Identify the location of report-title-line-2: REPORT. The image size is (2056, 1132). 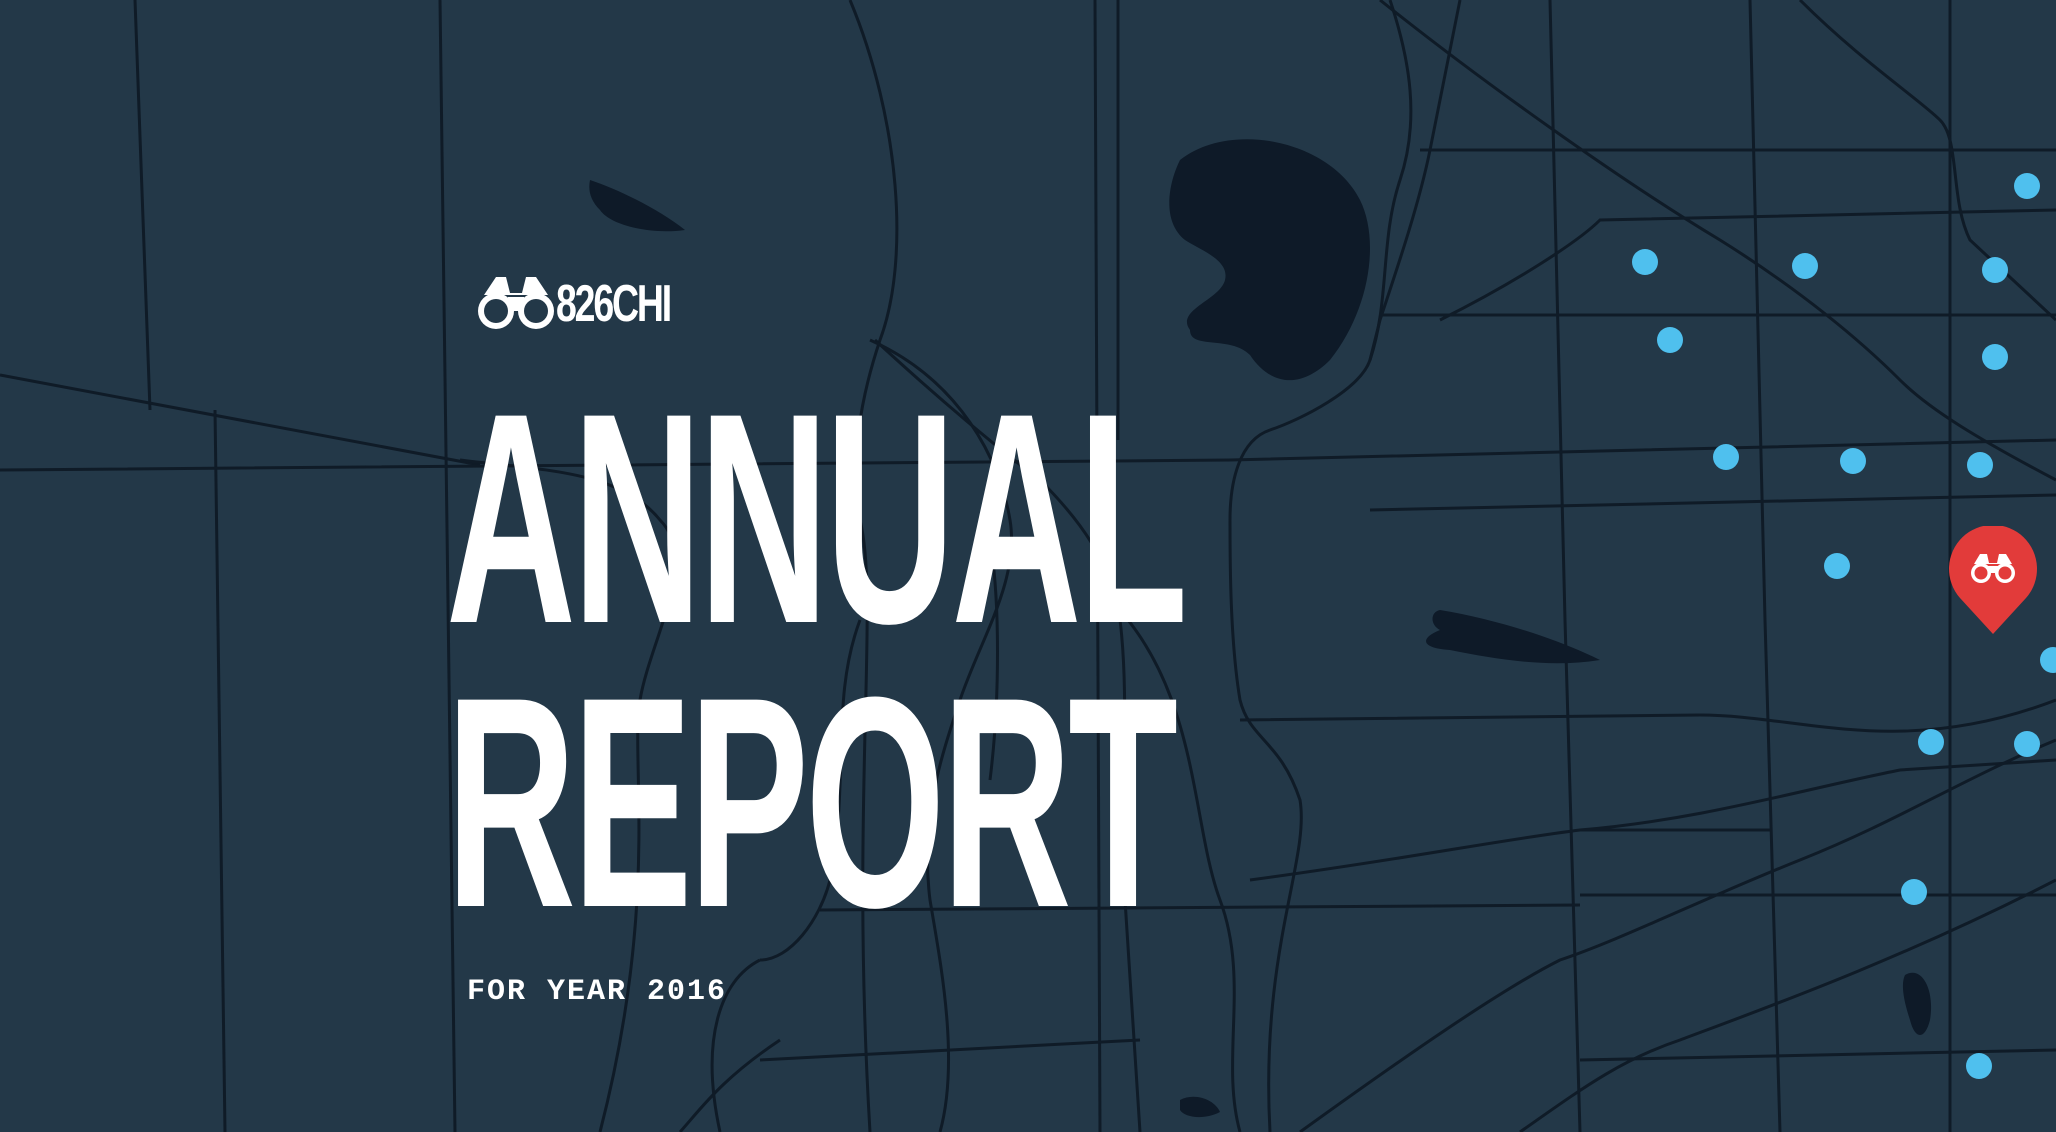
(812, 802).